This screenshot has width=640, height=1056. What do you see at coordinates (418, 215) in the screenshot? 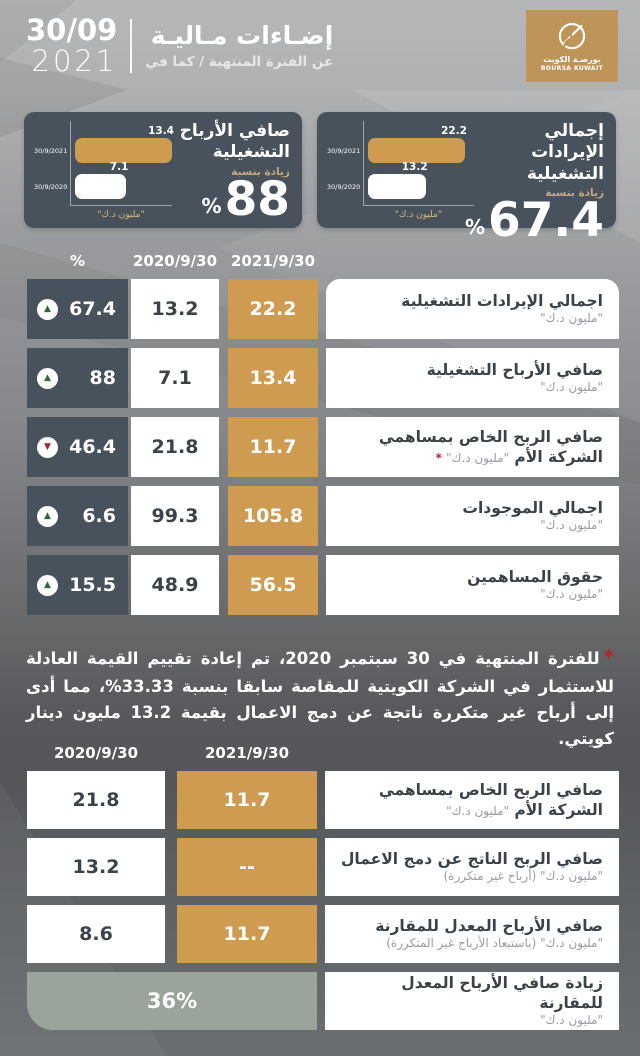
I see `chart-unit-label: "مليون د.ك"` at bounding box center [418, 215].